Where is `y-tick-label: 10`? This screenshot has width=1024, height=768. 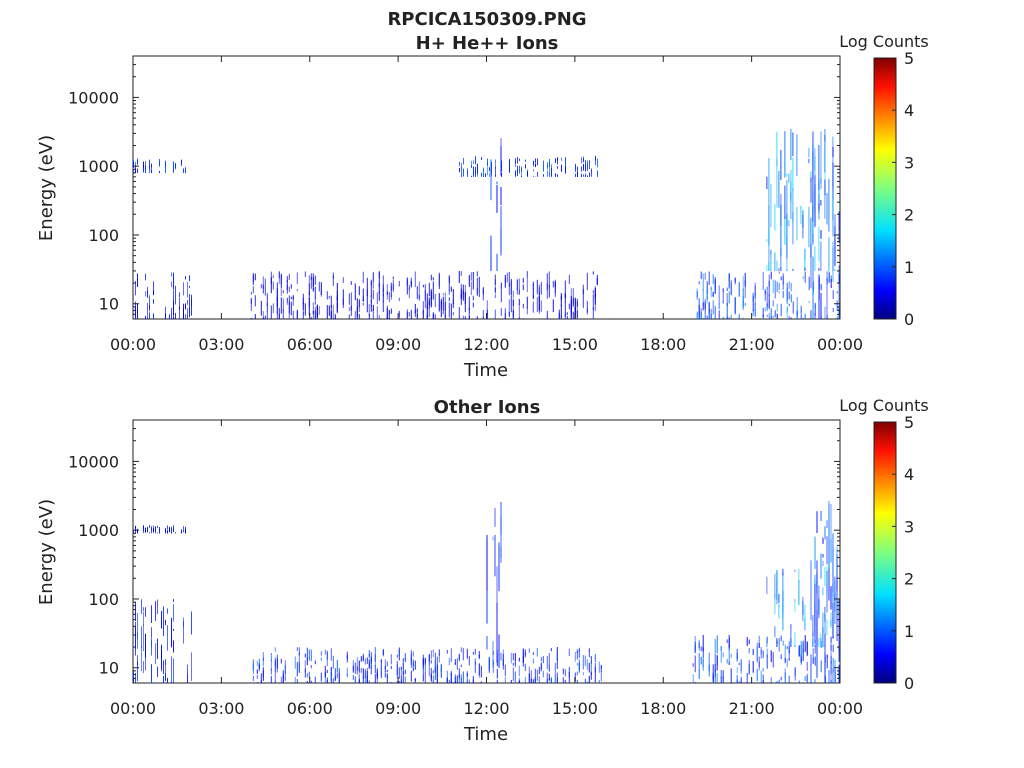 y-tick-label: 10 is located at coordinates (109, 304).